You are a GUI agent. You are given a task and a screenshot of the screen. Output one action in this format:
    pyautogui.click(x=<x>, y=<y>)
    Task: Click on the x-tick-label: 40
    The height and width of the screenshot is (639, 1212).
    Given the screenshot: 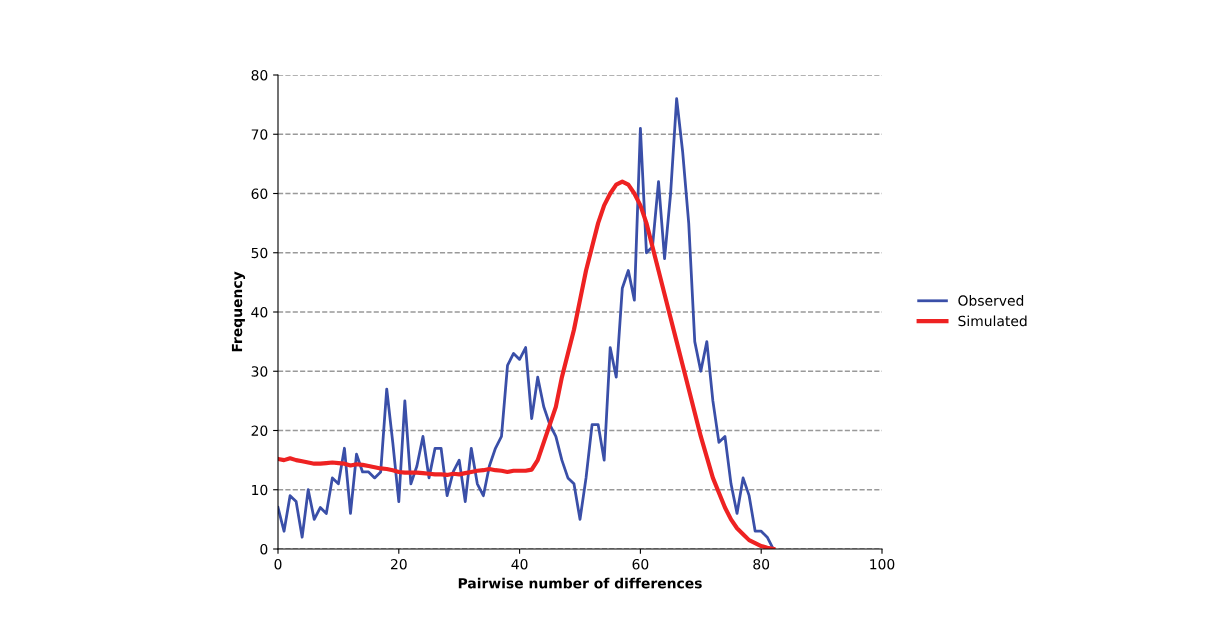 What is the action you would take?
    pyautogui.click(x=519, y=564)
    